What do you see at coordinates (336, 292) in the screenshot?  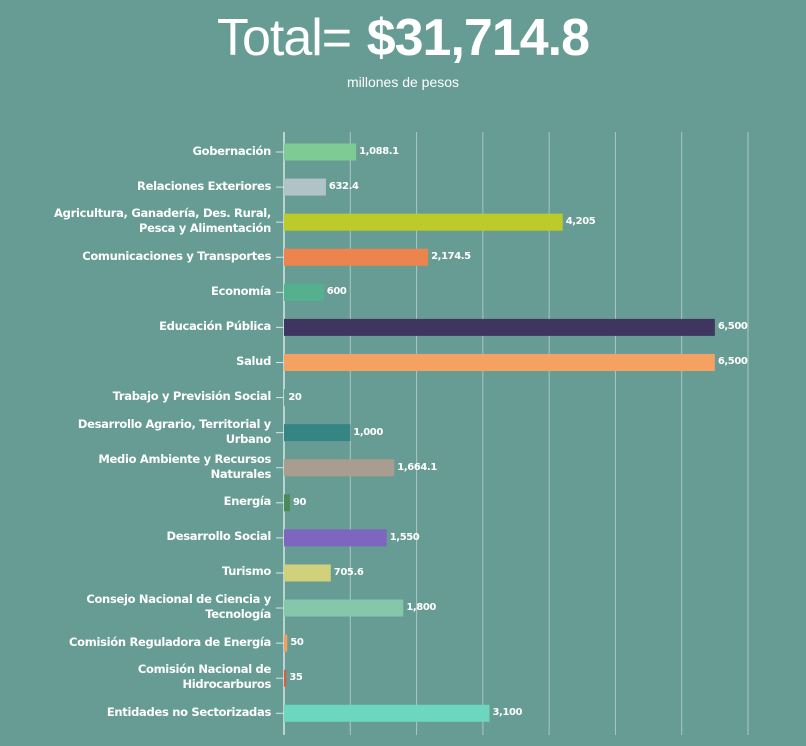 I see `data-label: 600` at bounding box center [336, 292].